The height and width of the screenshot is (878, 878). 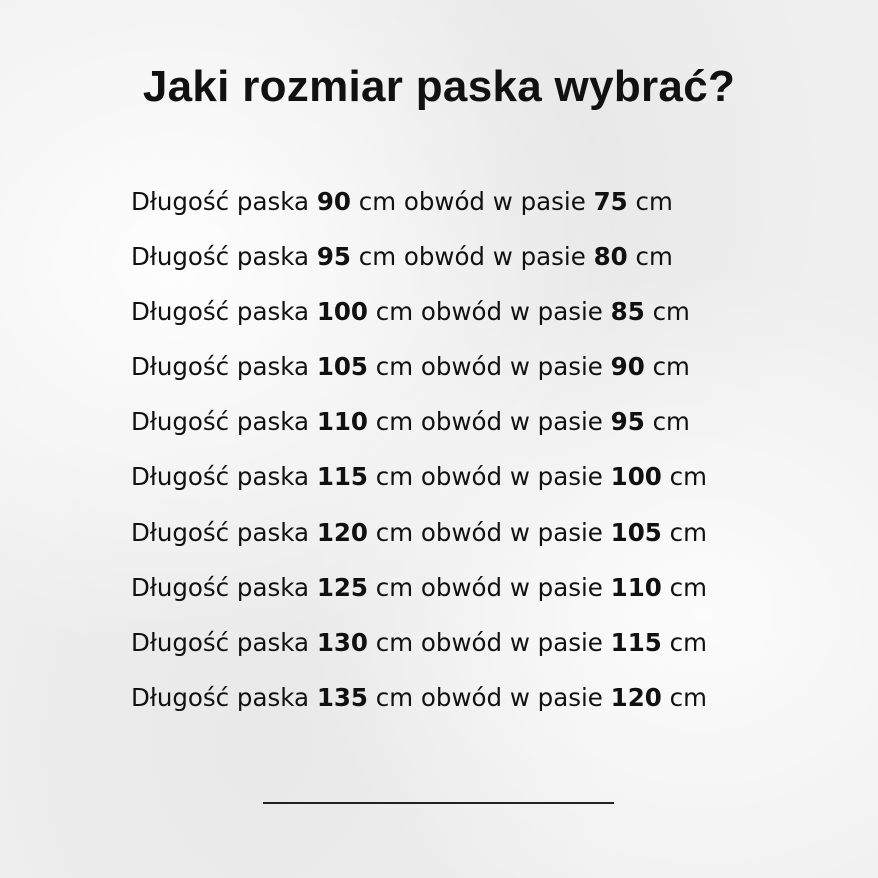 I want to click on belt-length: 135, so click(x=342, y=697).